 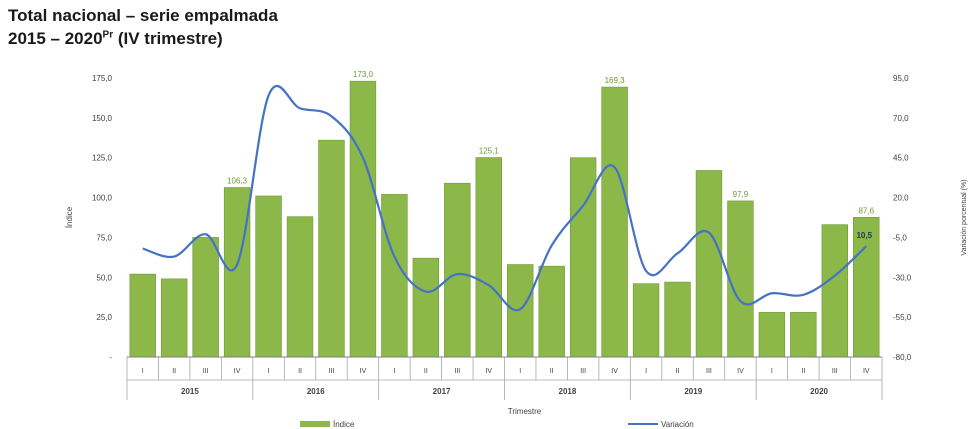 What do you see at coordinates (489, 151) in the screenshot?
I see `bar-data-label: 125,1` at bounding box center [489, 151].